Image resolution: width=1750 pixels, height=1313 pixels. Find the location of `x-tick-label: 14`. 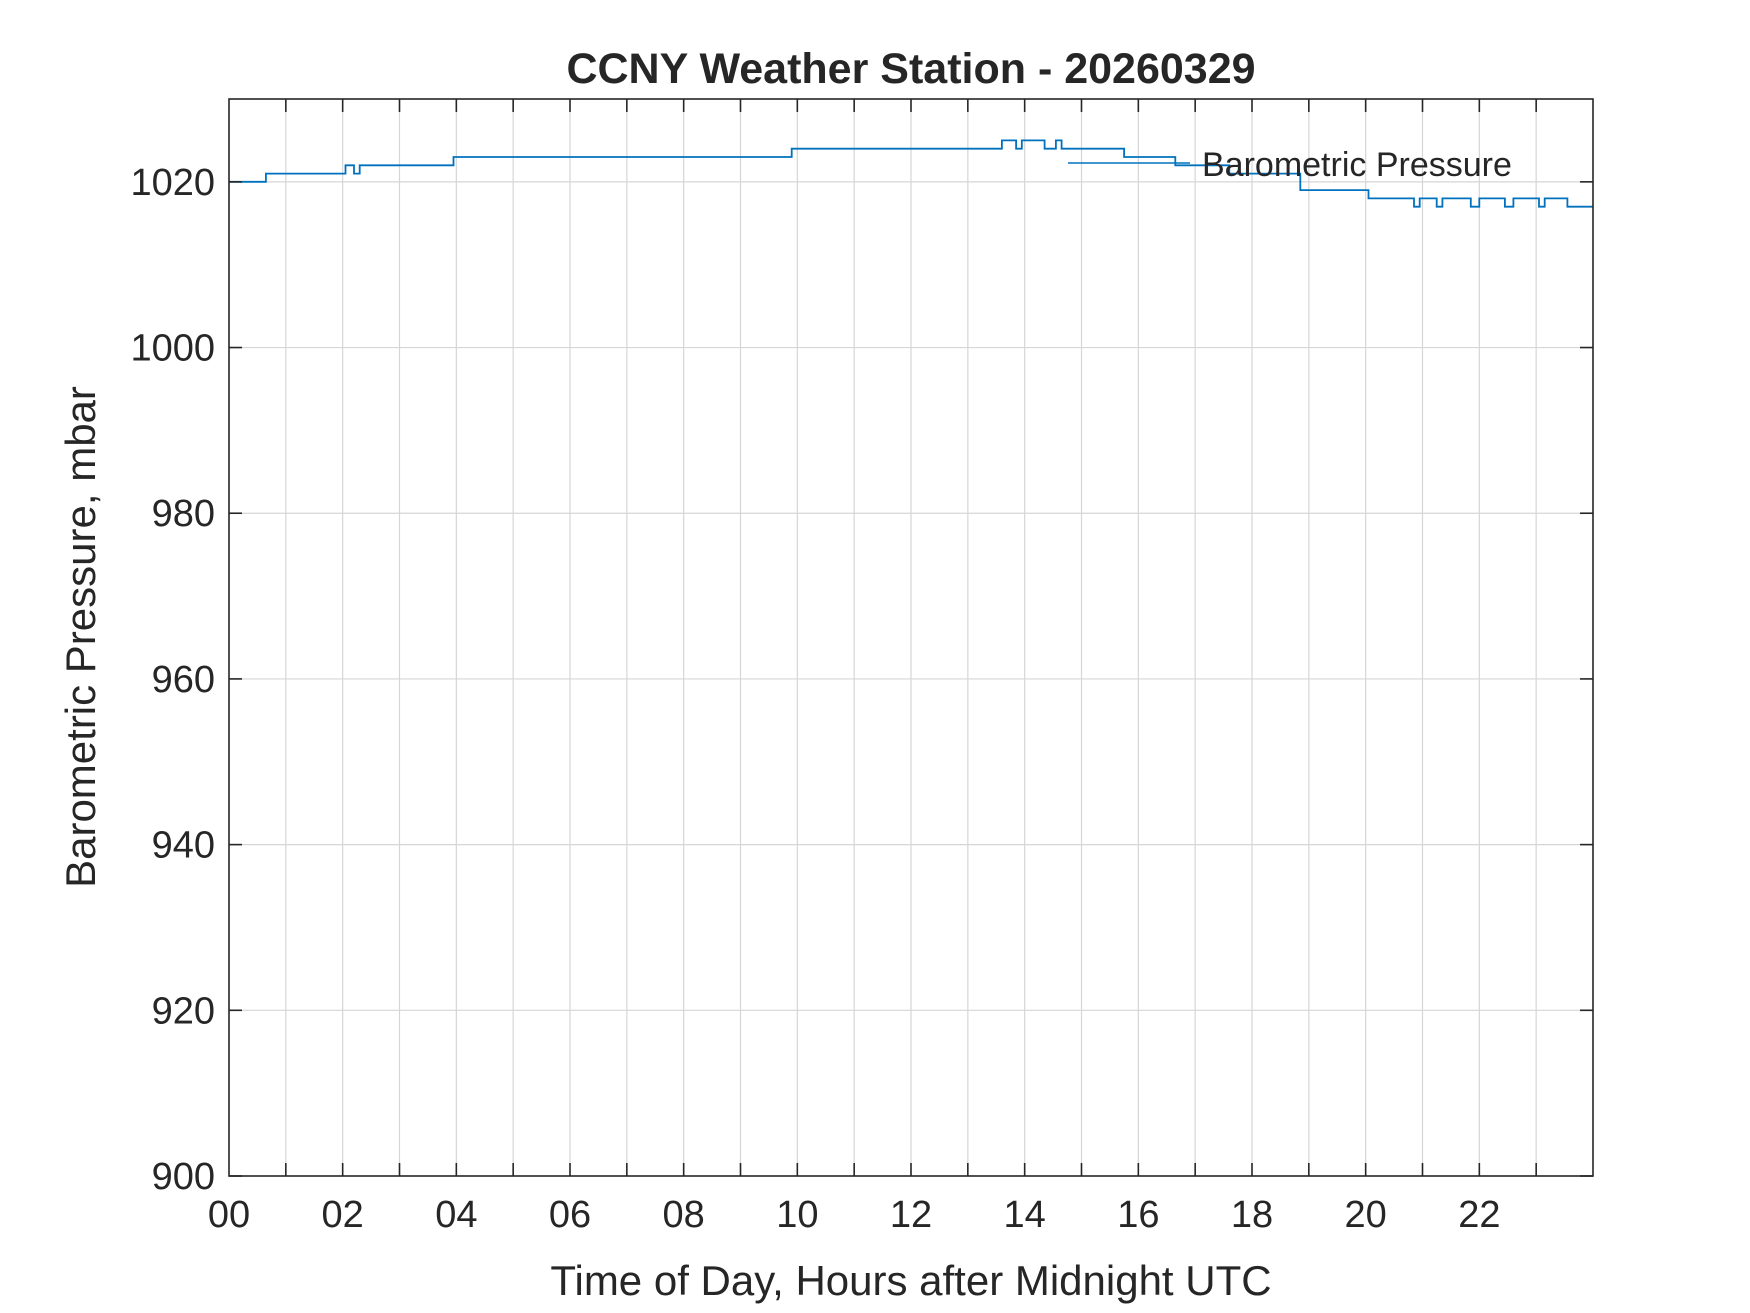

x-tick-label: 14 is located at coordinates (1025, 1215).